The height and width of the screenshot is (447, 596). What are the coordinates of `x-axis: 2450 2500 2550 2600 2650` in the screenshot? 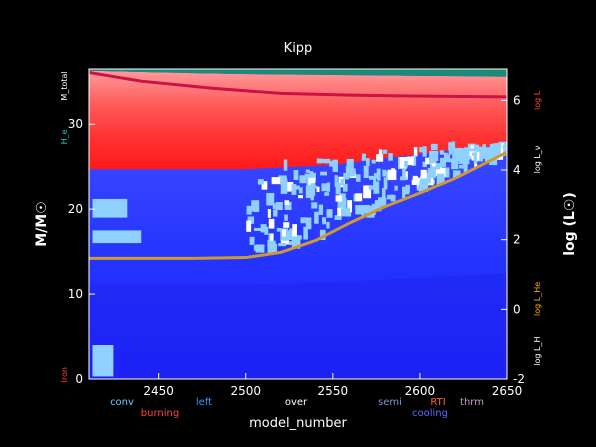 It's located at (332, 385).